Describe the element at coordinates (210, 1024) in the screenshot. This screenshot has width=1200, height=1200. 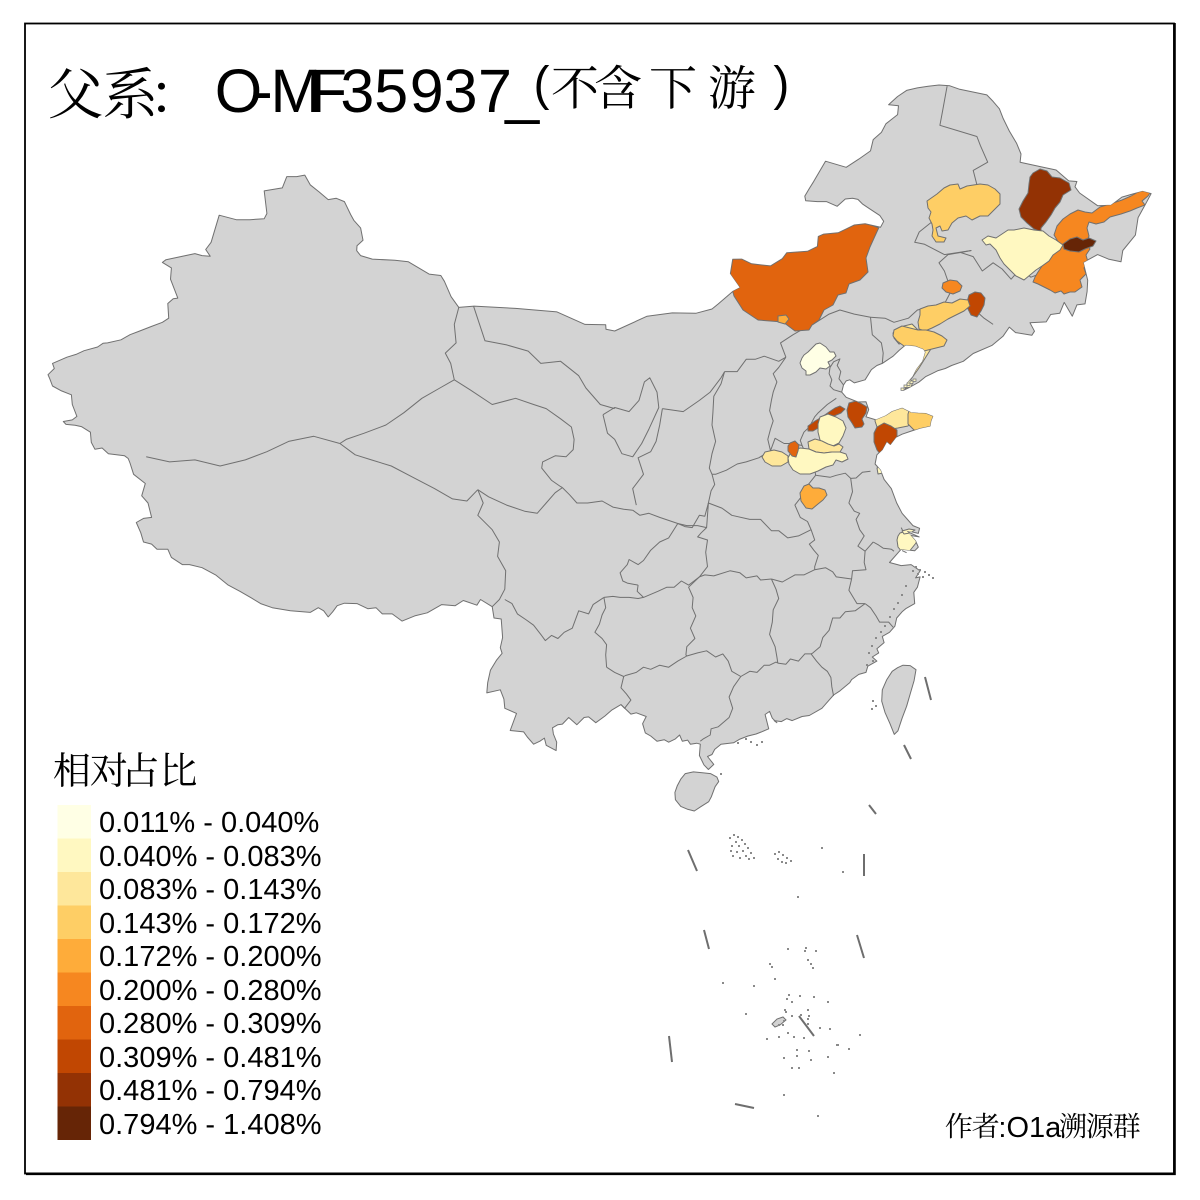
I see `svg-text: 0.280% - 0.309%` at that location.